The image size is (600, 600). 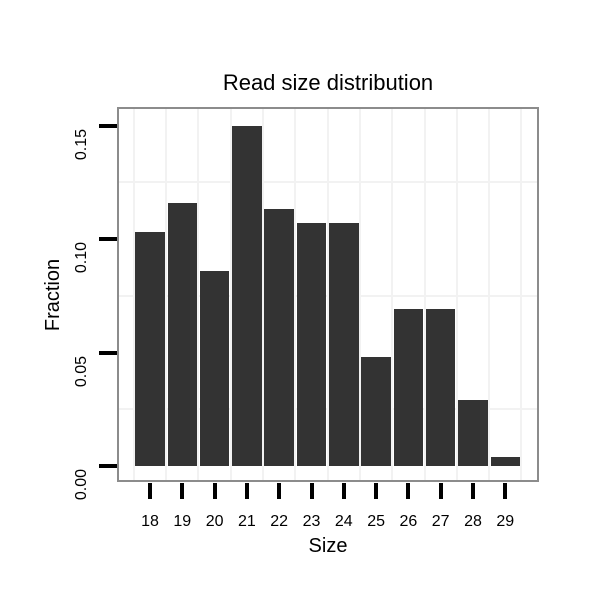 What do you see at coordinates (81, 371) in the screenshot?
I see `y-tick-label: 0.05` at bounding box center [81, 371].